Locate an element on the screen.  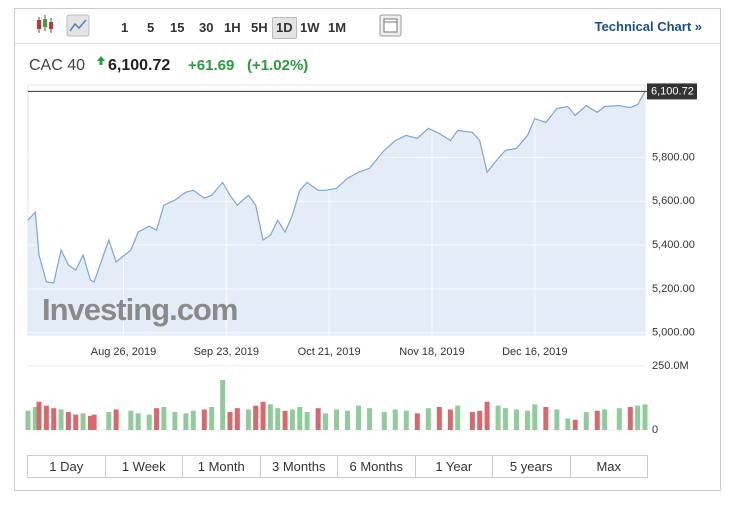
y-tick-label: 250.0M is located at coordinates (670, 366).